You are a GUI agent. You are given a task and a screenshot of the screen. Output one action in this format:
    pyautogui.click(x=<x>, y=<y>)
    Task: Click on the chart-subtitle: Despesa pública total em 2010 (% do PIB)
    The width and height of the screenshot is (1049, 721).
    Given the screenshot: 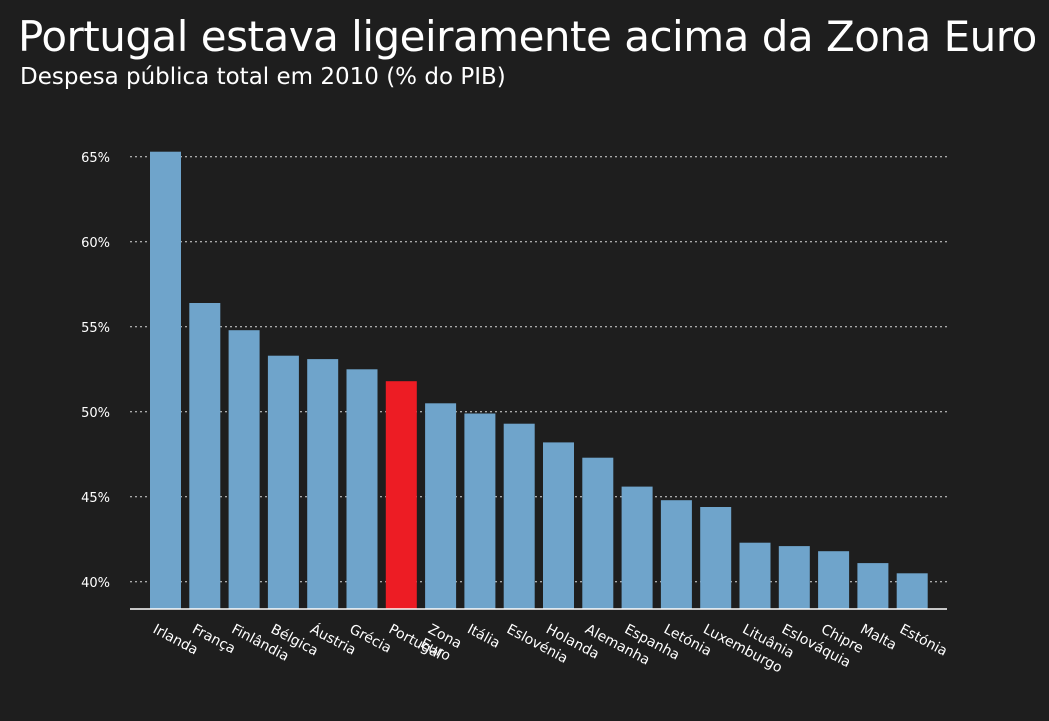 What is the action you would take?
    pyautogui.click(x=263, y=77)
    